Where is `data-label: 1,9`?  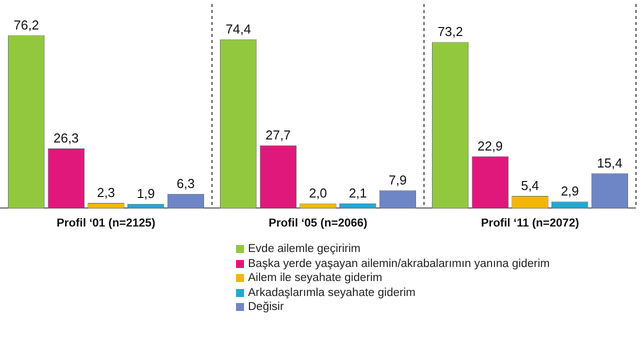
data-label: 1,9 is located at coordinates (145, 193).